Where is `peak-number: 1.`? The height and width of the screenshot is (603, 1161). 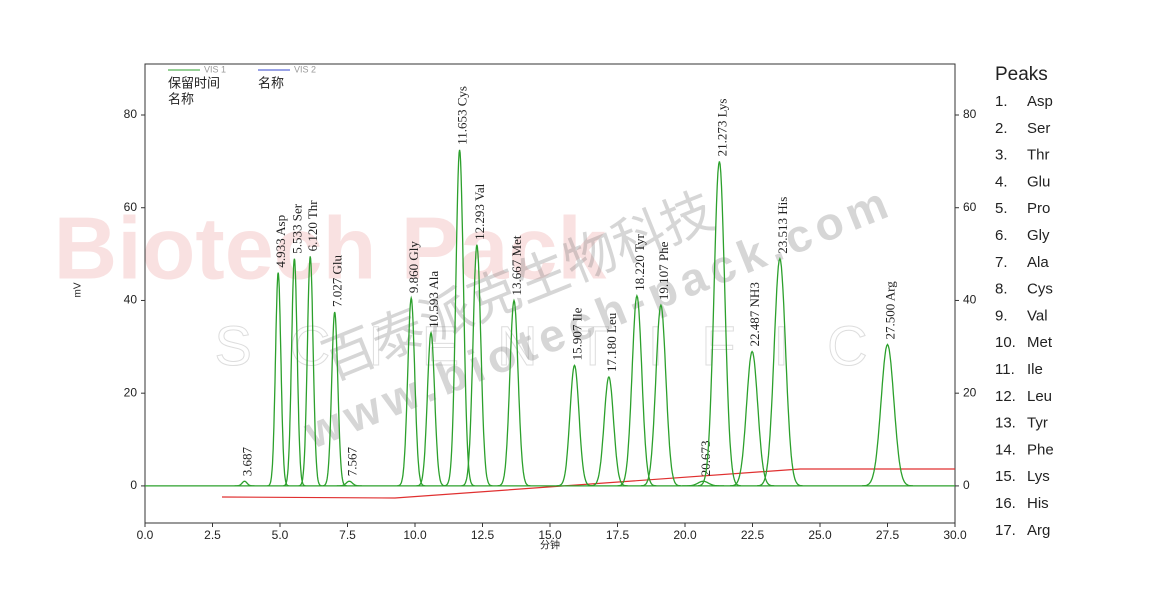 peak-number: 1. is located at coordinates (1001, 101).